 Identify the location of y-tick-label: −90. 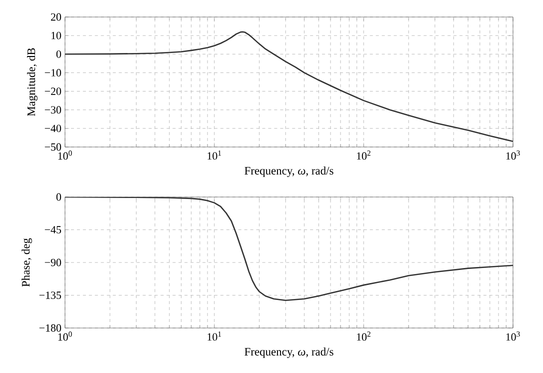
(53, 262).